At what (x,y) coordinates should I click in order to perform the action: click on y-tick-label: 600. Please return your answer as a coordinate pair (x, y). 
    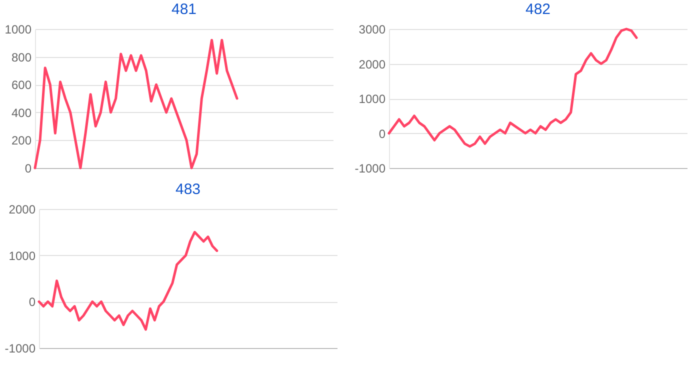
    Looking at the image, I should click on (21, 85).